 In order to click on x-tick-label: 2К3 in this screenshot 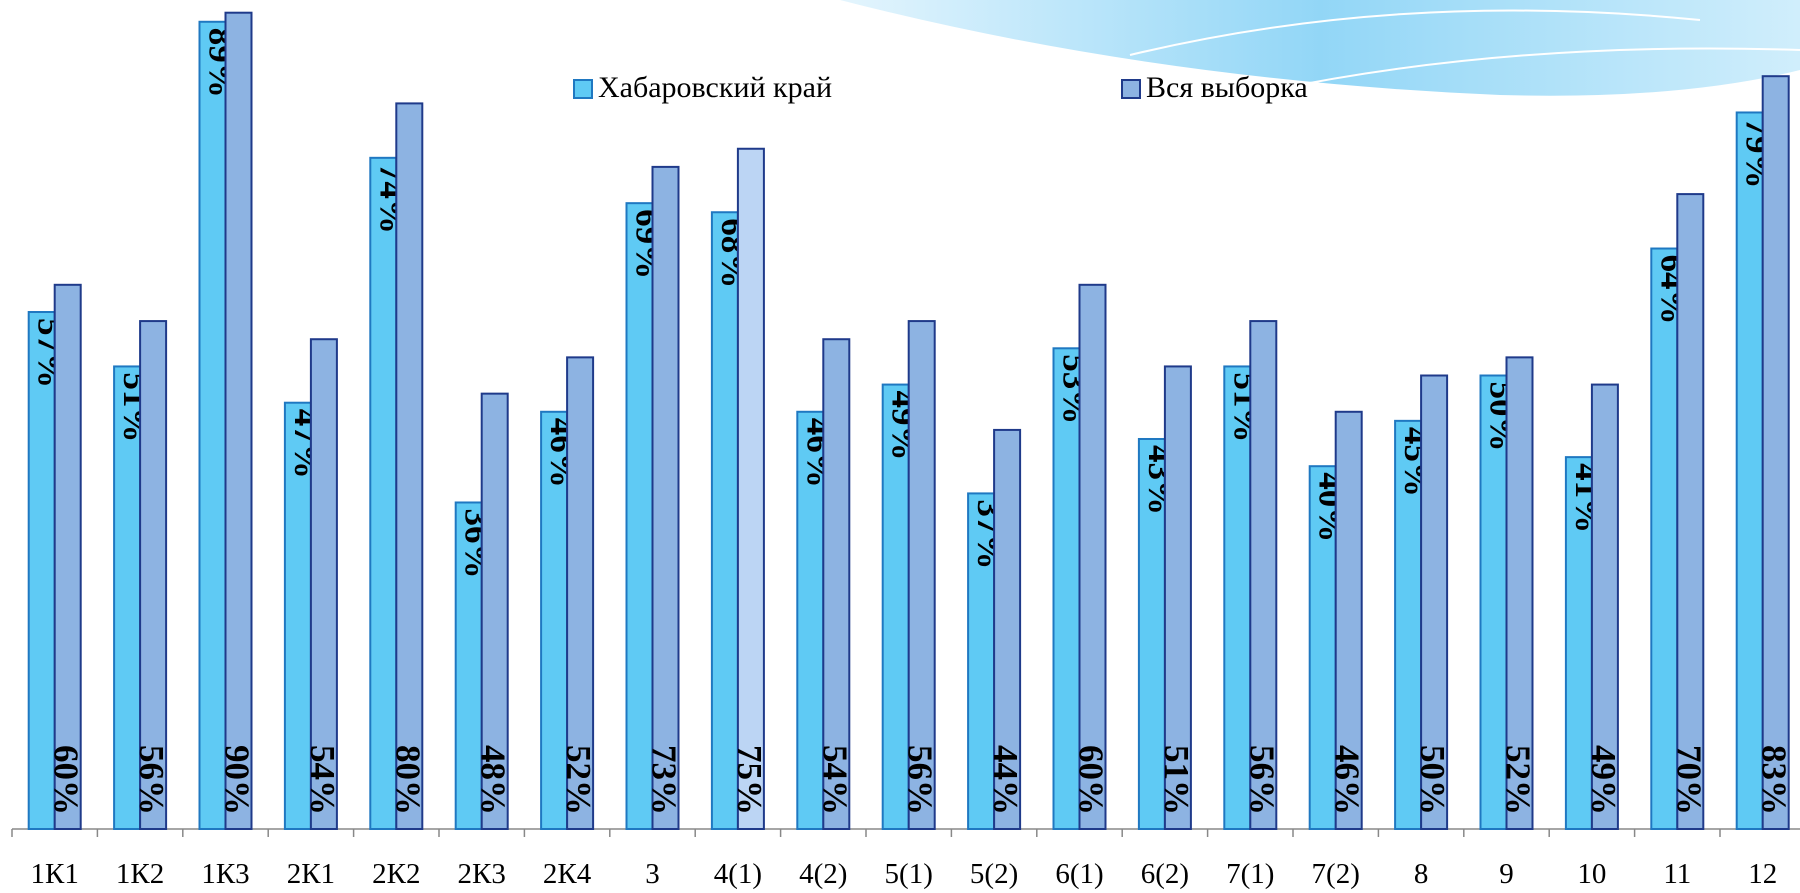, I will do `click(482, 874)`.